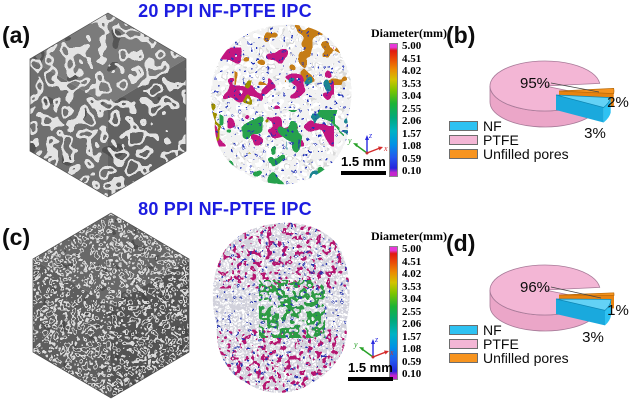 Image resolution: width=630 pixels, height=401 pixels. What do you see at coordinates (281, 307) in the screenshot?
I see `pore-reconstruction-80ppi-image` at bounding box center [281, 307].